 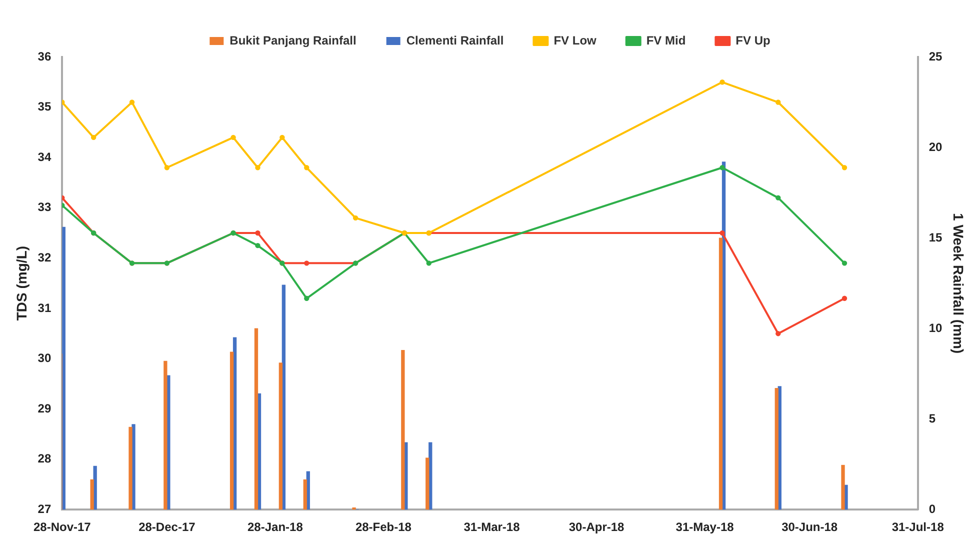 I want to click on legend-label: Clementi Rainfall, so click(x=455, y=40).